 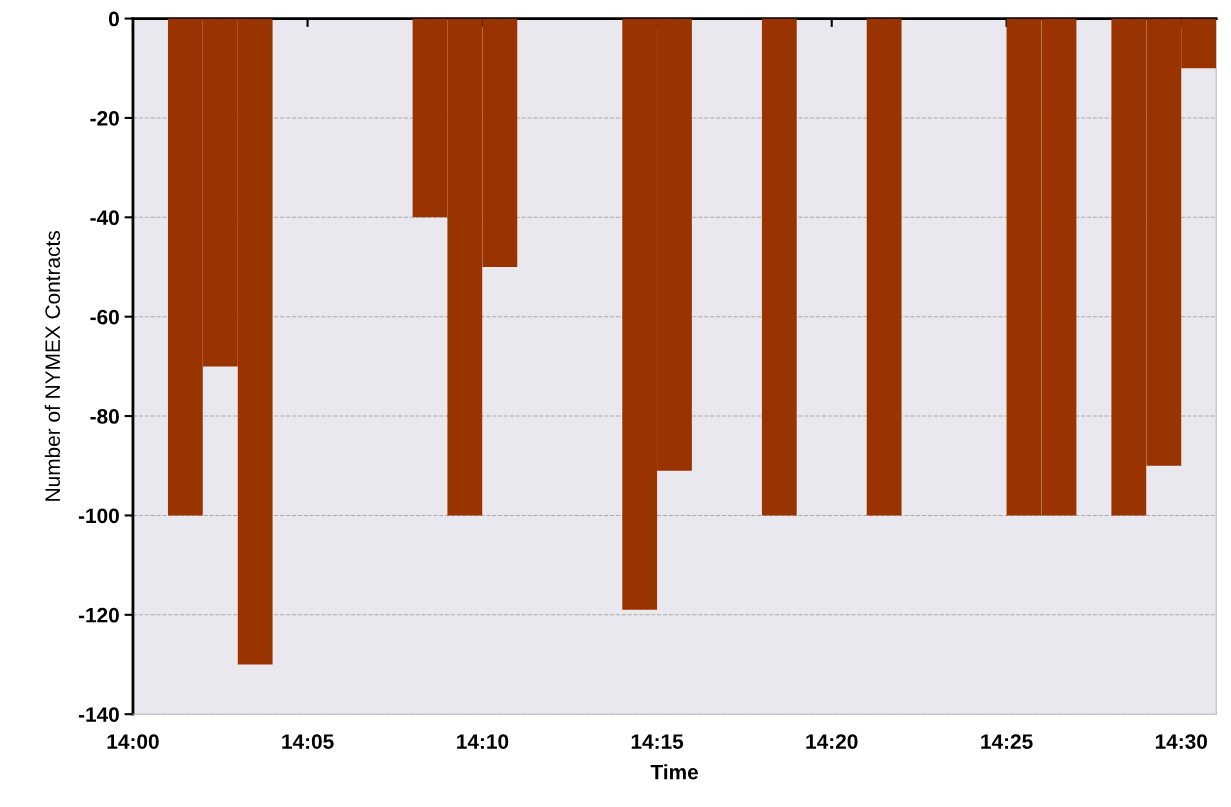 What do you see at coordinates (104, 218) in the screenshot?
I see `y-tick-label: -40` at bounding box center [104, 218].